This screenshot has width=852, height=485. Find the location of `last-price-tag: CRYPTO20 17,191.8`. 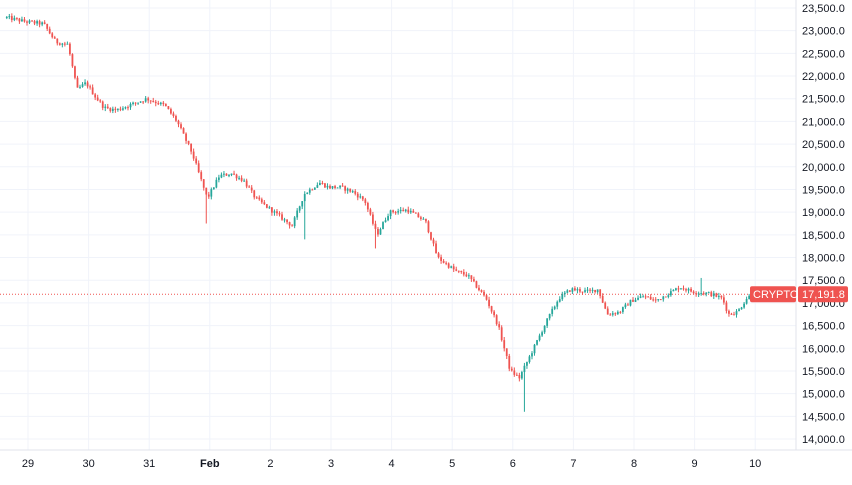

last-price-tag: CRYPTO20 17,191.8 is located at coordinates (799, 294).